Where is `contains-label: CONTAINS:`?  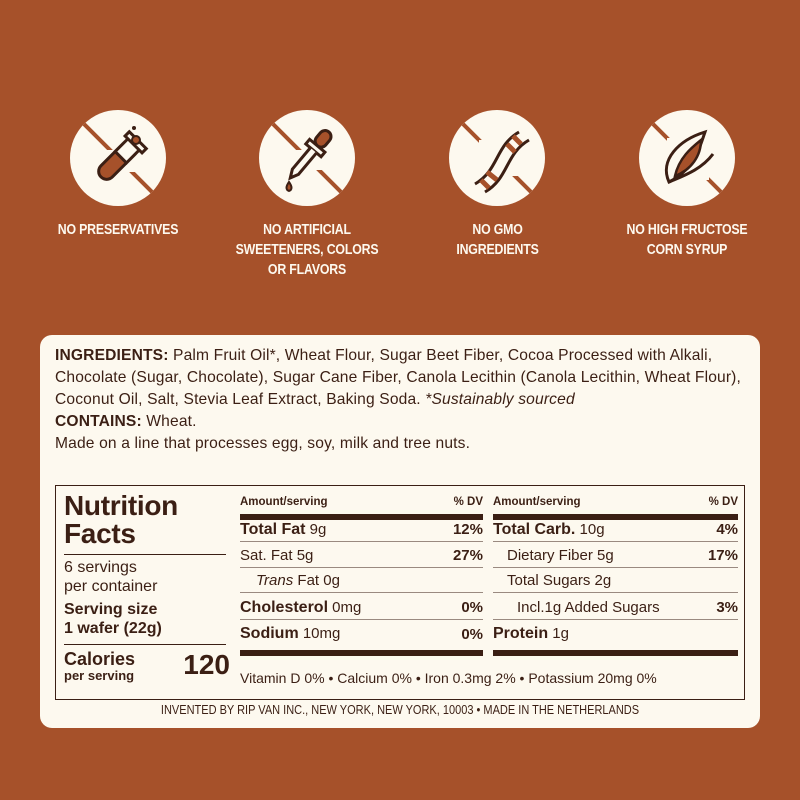
contains-label: CONTAINS: is located at coordinates (98, 421).